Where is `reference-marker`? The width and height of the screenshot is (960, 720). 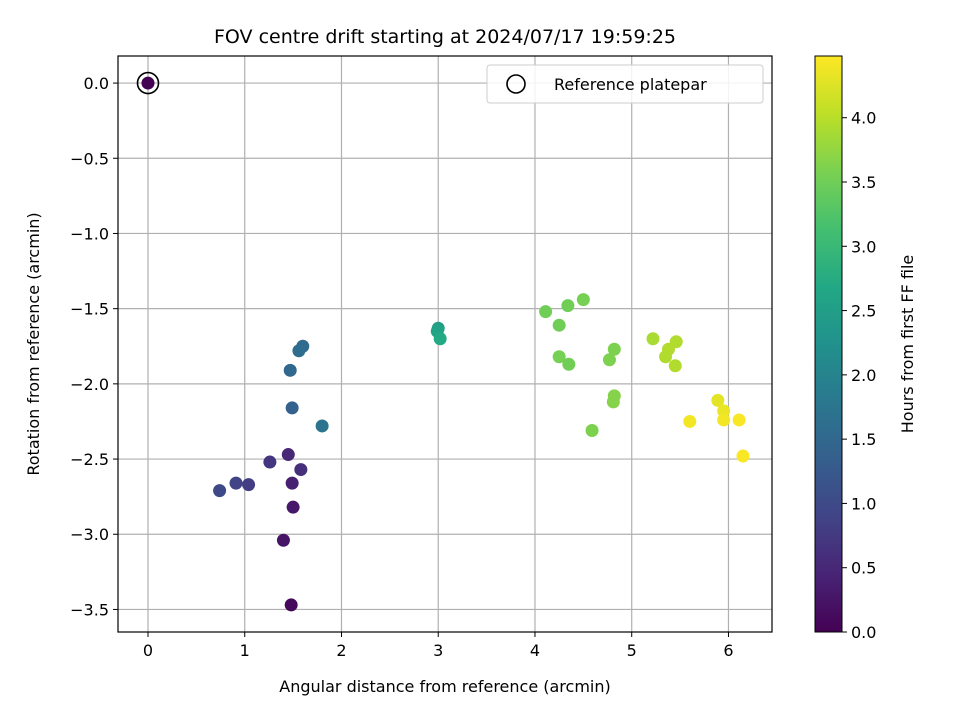
reference-marker is located at coordinates (148, 83).